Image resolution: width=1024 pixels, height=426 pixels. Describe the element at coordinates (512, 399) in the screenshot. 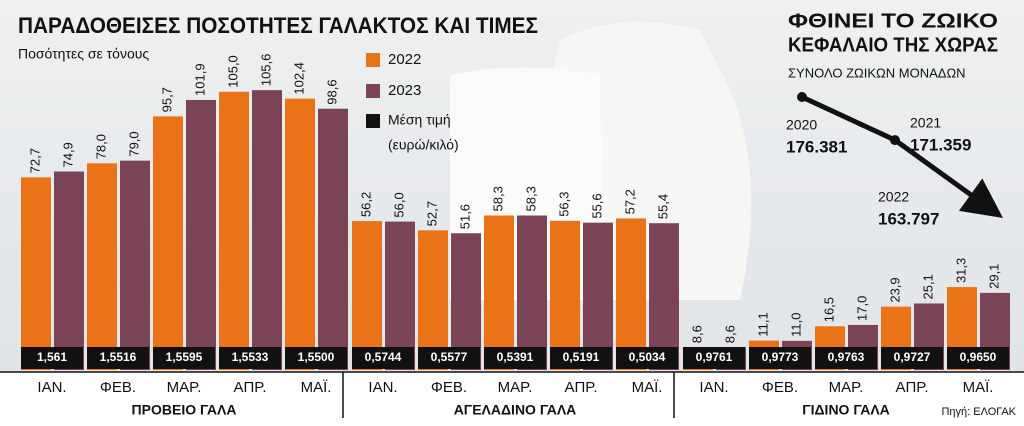

I see `footer-band` at that location.